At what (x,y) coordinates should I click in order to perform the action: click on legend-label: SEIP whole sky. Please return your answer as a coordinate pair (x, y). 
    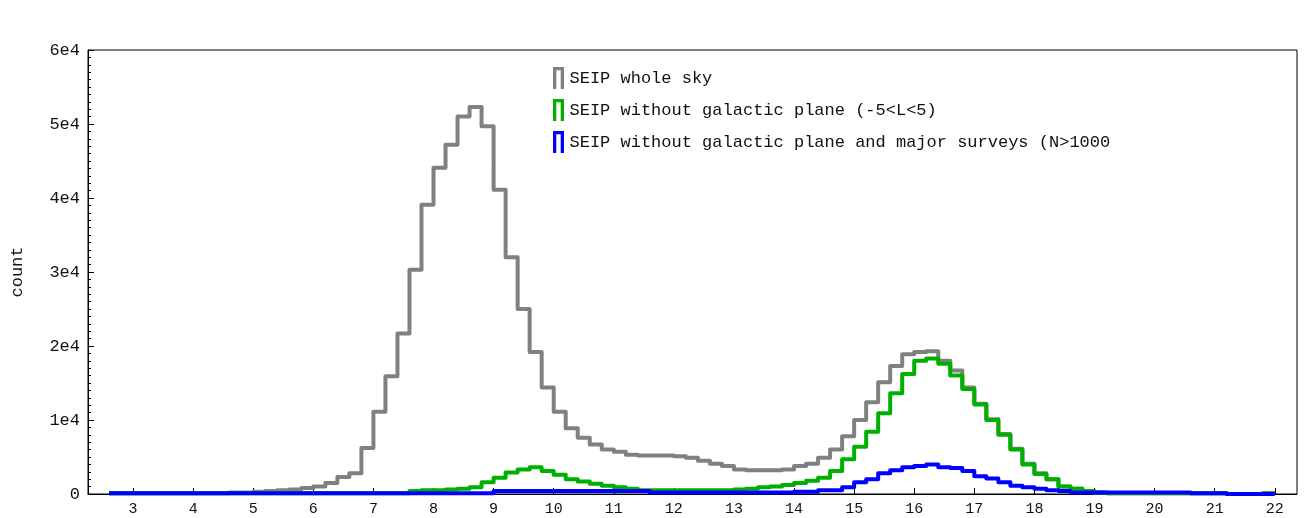
    Looking at the image, I should click on (641, 78).